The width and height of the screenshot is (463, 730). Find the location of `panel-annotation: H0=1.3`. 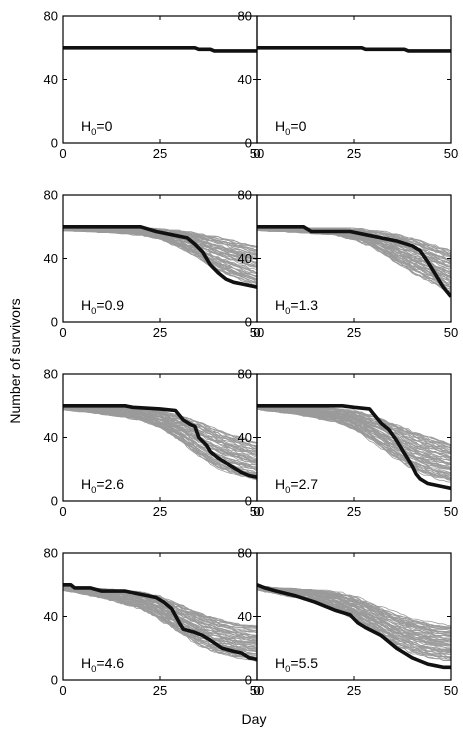

panel-annotation: H0=1.3 is located at coordinates (296, 307).